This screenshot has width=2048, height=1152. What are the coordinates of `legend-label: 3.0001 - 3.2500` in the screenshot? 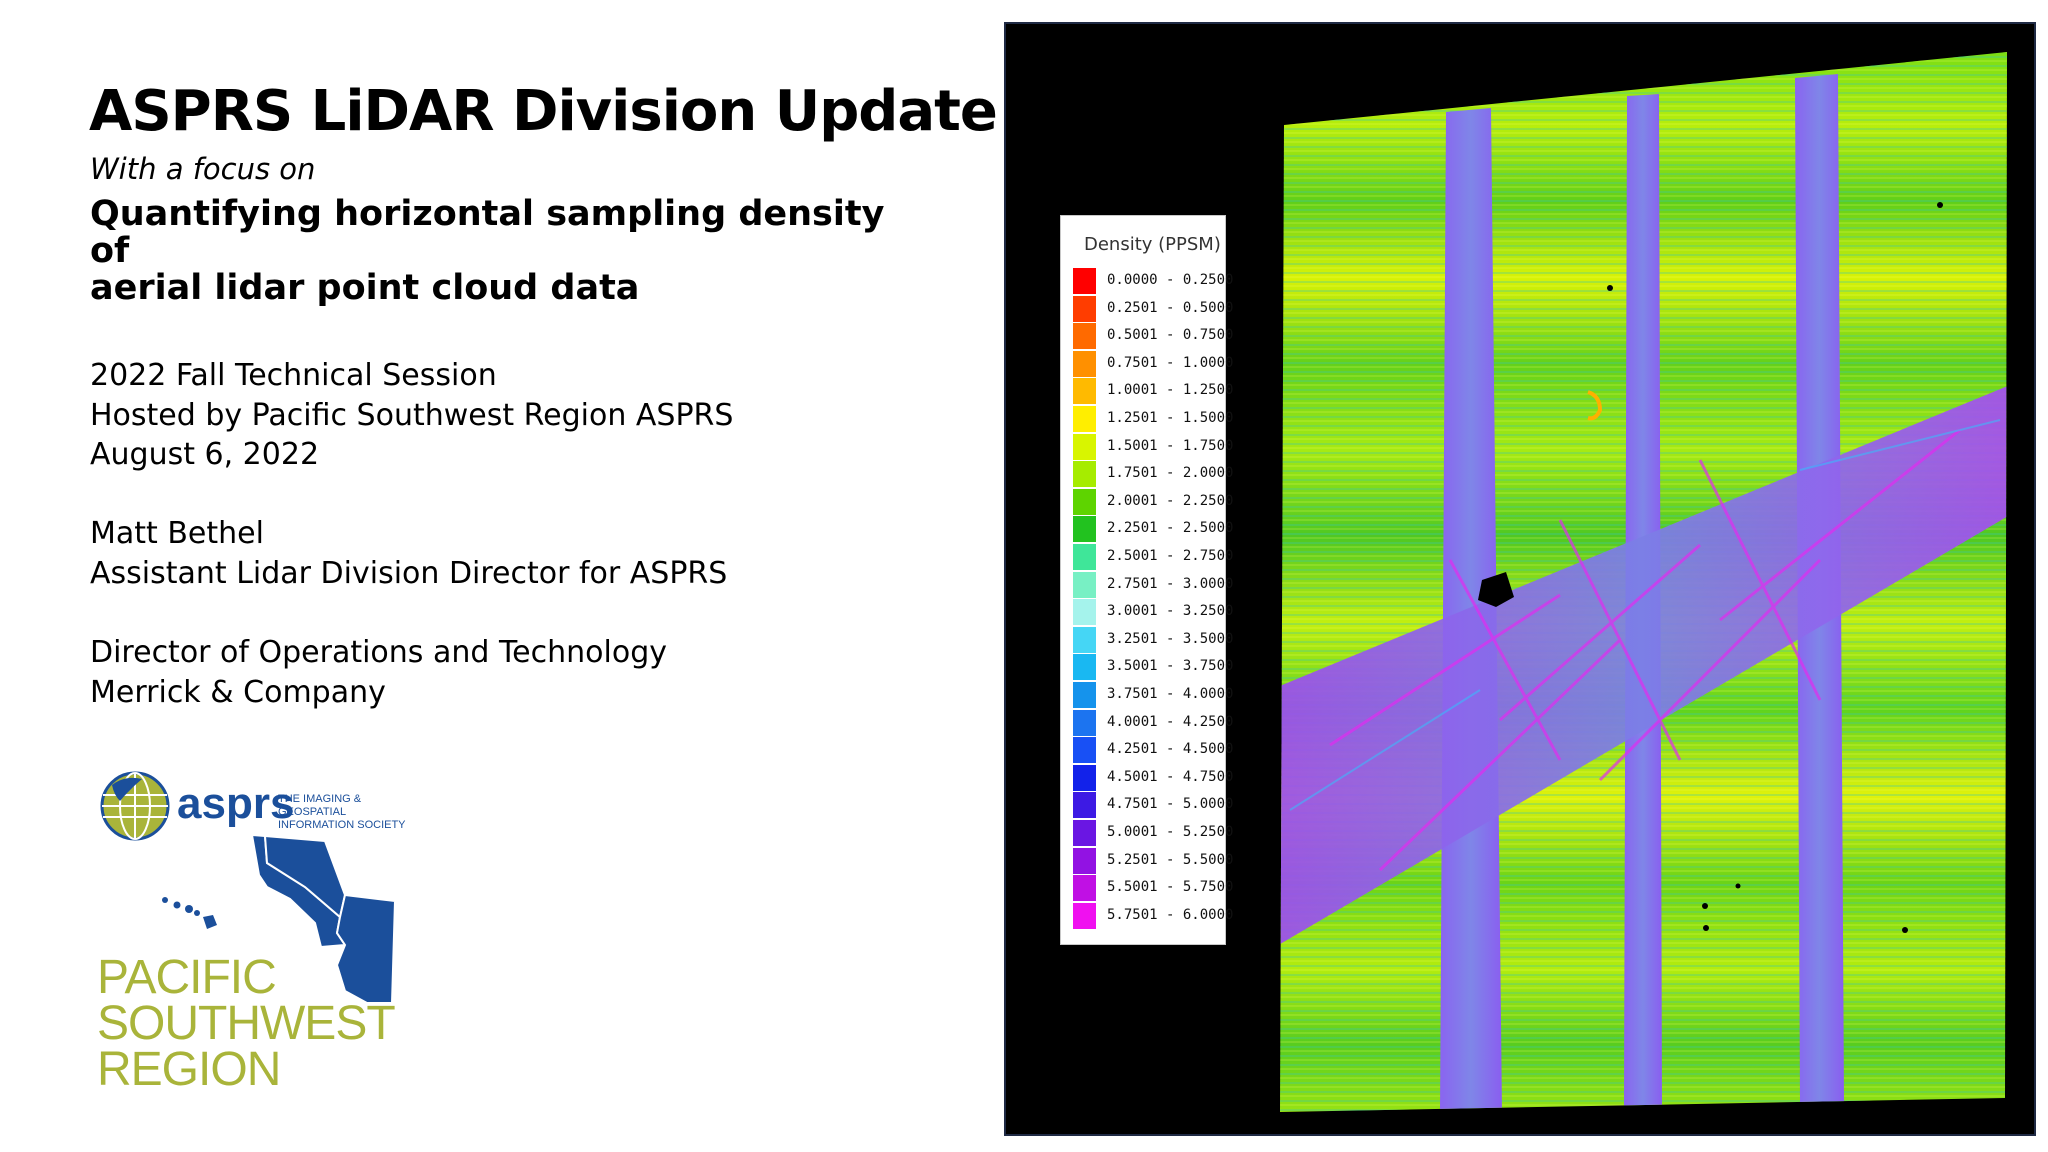 It's located at (1170, 611).